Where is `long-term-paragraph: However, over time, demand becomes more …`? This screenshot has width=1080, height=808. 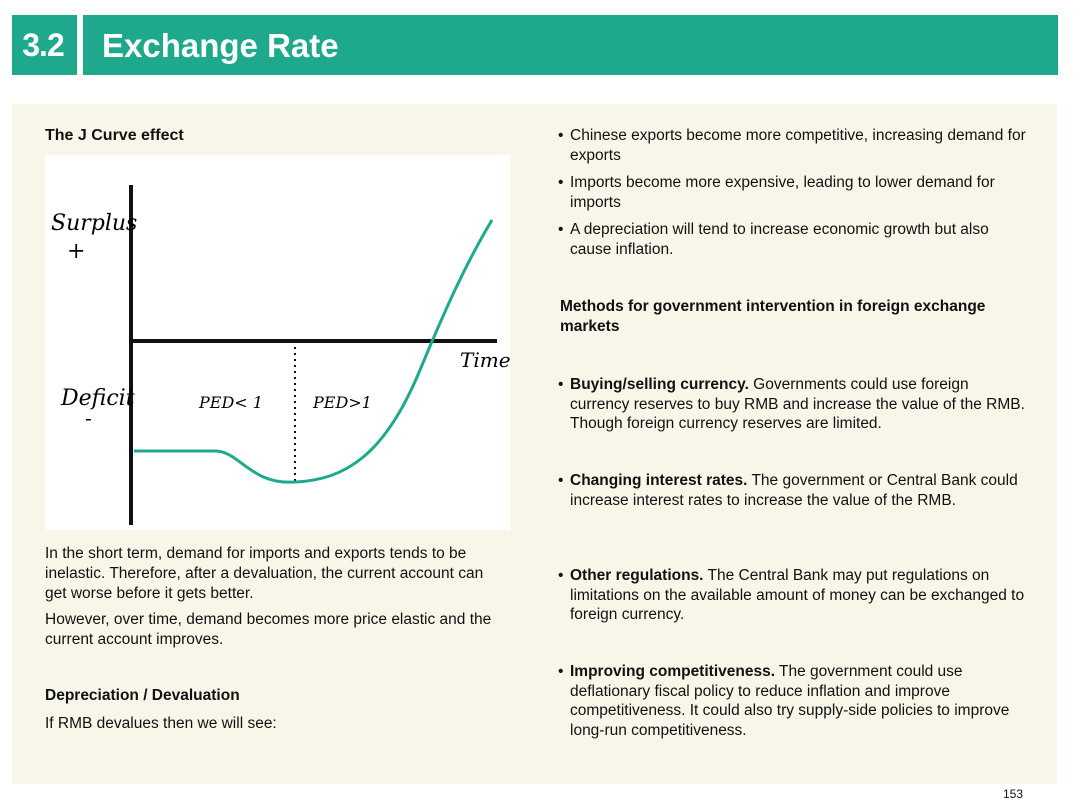
long-term-paragraph: However, over time, demand becomes more … is located at coordinates (268, 629).